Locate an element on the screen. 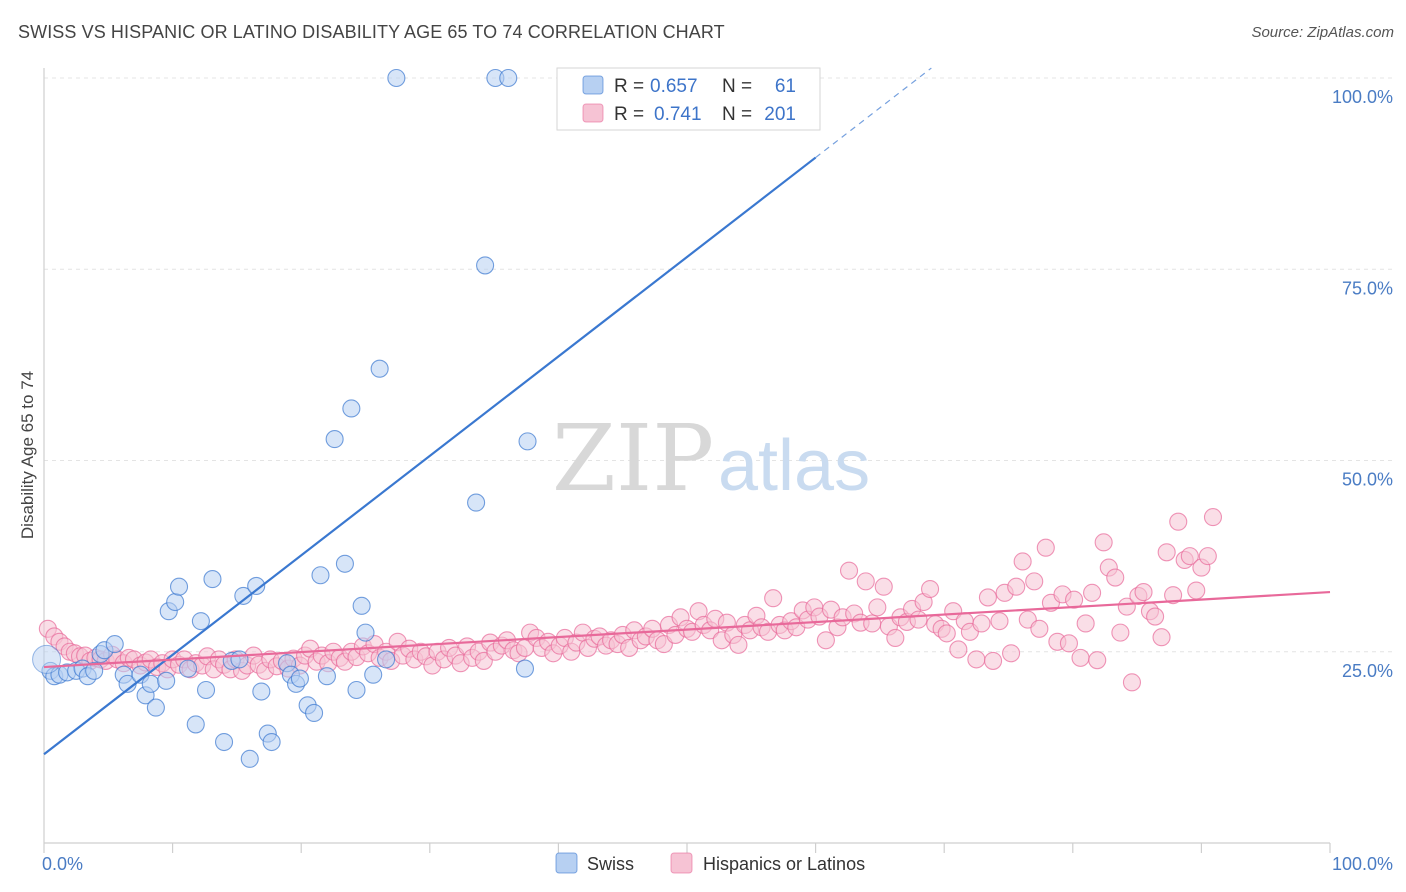 This screenshot has width=1406, height=892. swiss-r-label: R = is located at coordinates (629, 86).